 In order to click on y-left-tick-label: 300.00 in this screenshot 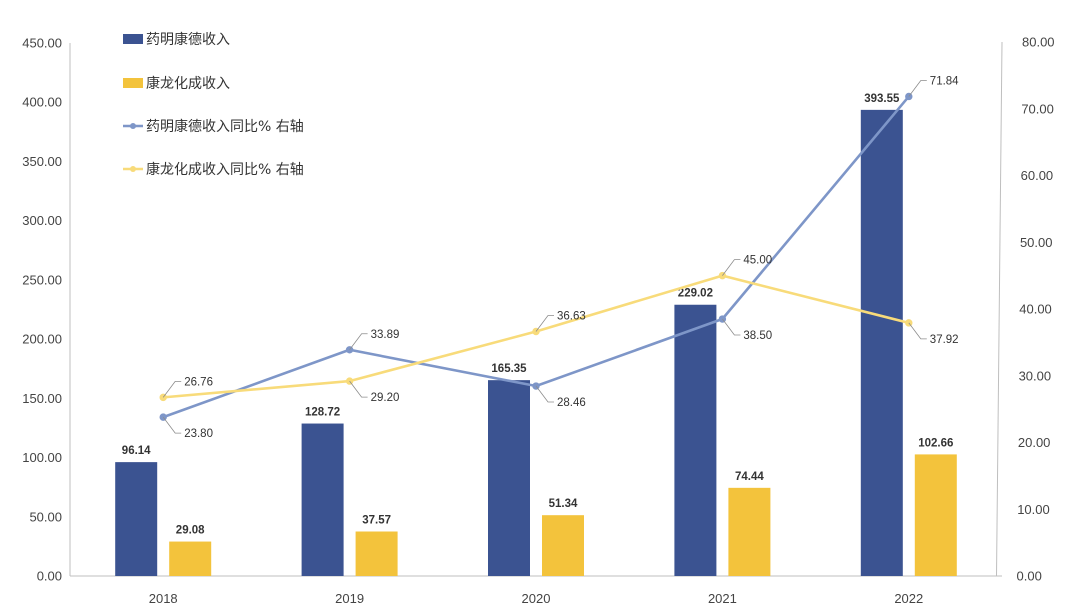, I will do `click(42, 220)`.